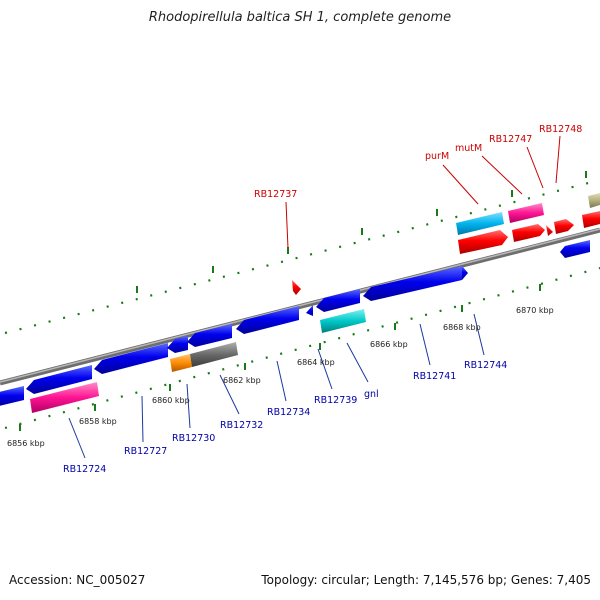  What do you see at coordinates (389, 344) in the screenshot?
I see `scale-label: 6866 kbp` at bounding box center [389, 344].